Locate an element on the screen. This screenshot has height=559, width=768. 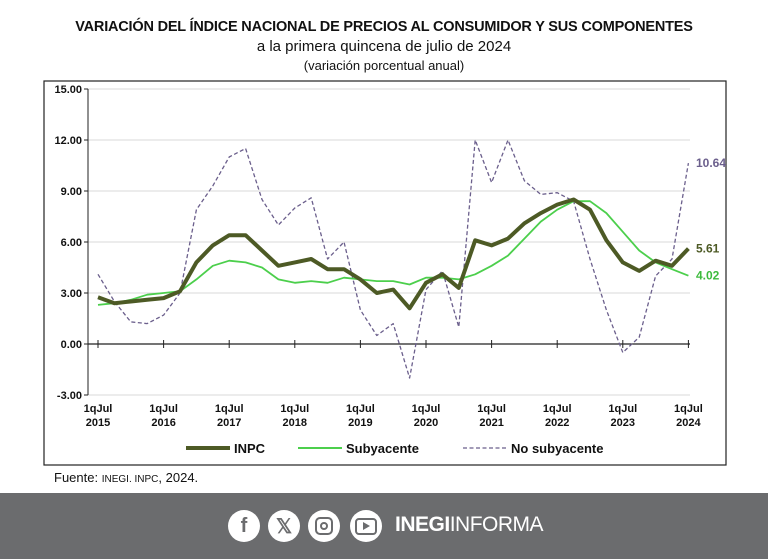
y-tick-label: 15.00 is located at coordinates (68, 90).